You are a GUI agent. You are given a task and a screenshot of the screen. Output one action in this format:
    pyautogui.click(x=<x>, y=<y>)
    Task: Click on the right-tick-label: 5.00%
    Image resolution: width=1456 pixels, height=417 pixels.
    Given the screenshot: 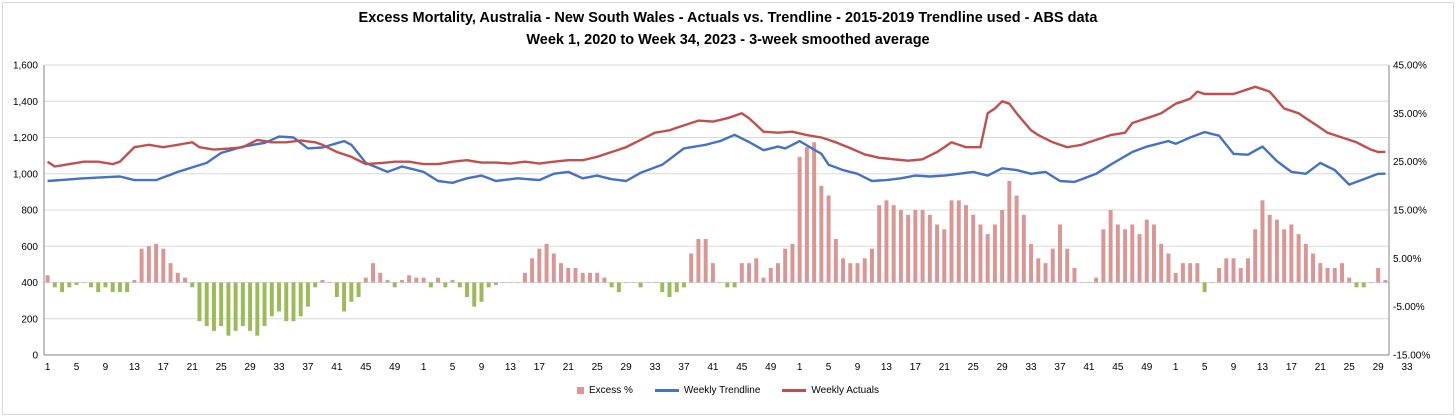 What is the action you would take?
    pyautogui.click(x=1407, y=259)
    